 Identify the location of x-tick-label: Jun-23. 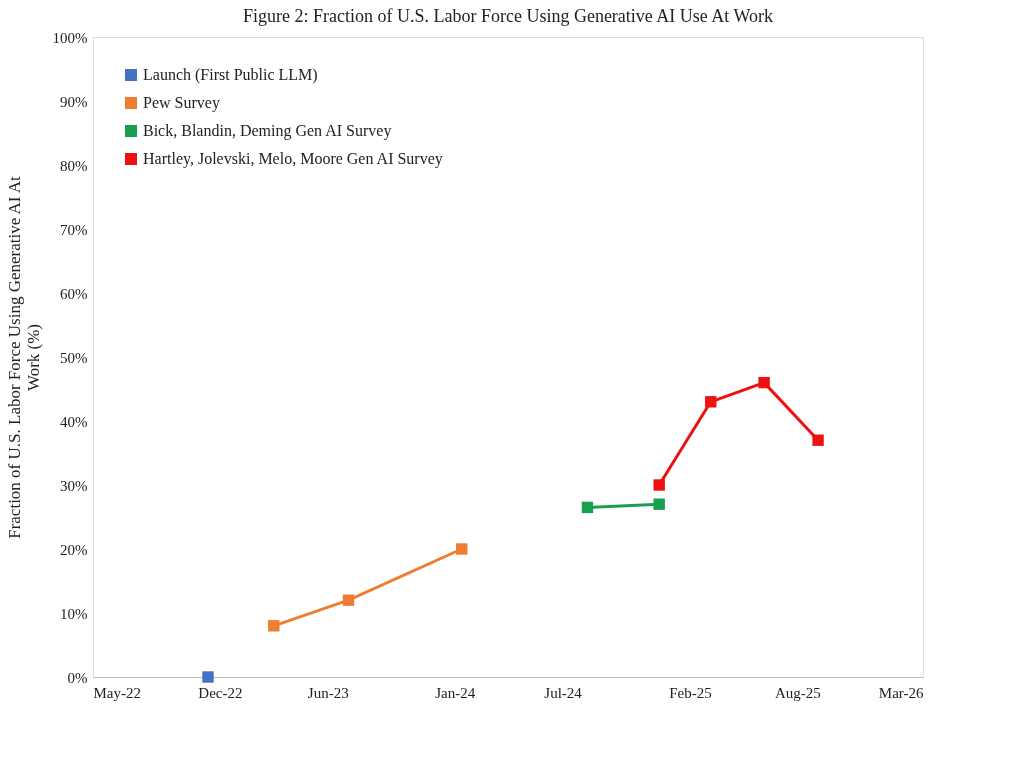
(328, 692).